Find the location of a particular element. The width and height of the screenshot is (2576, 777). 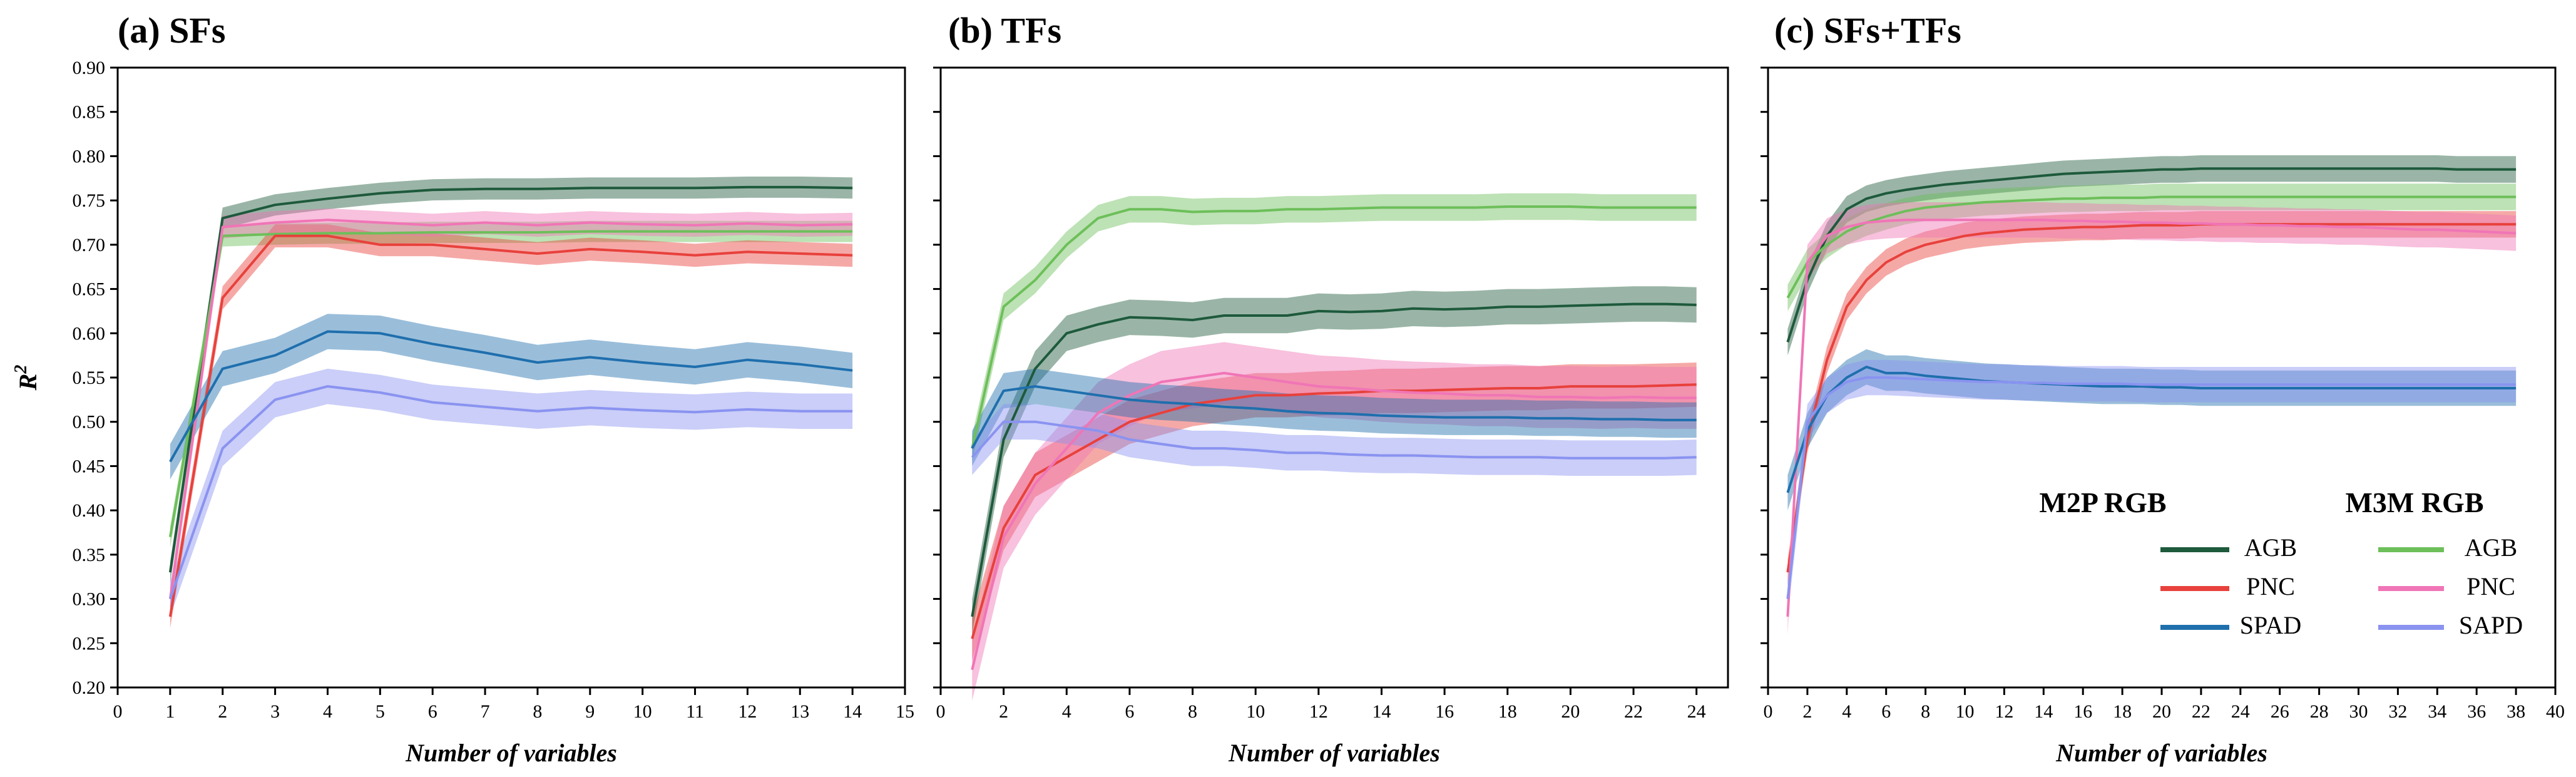

y-tick-label: 0.80 is located at coordinates (89, 156).